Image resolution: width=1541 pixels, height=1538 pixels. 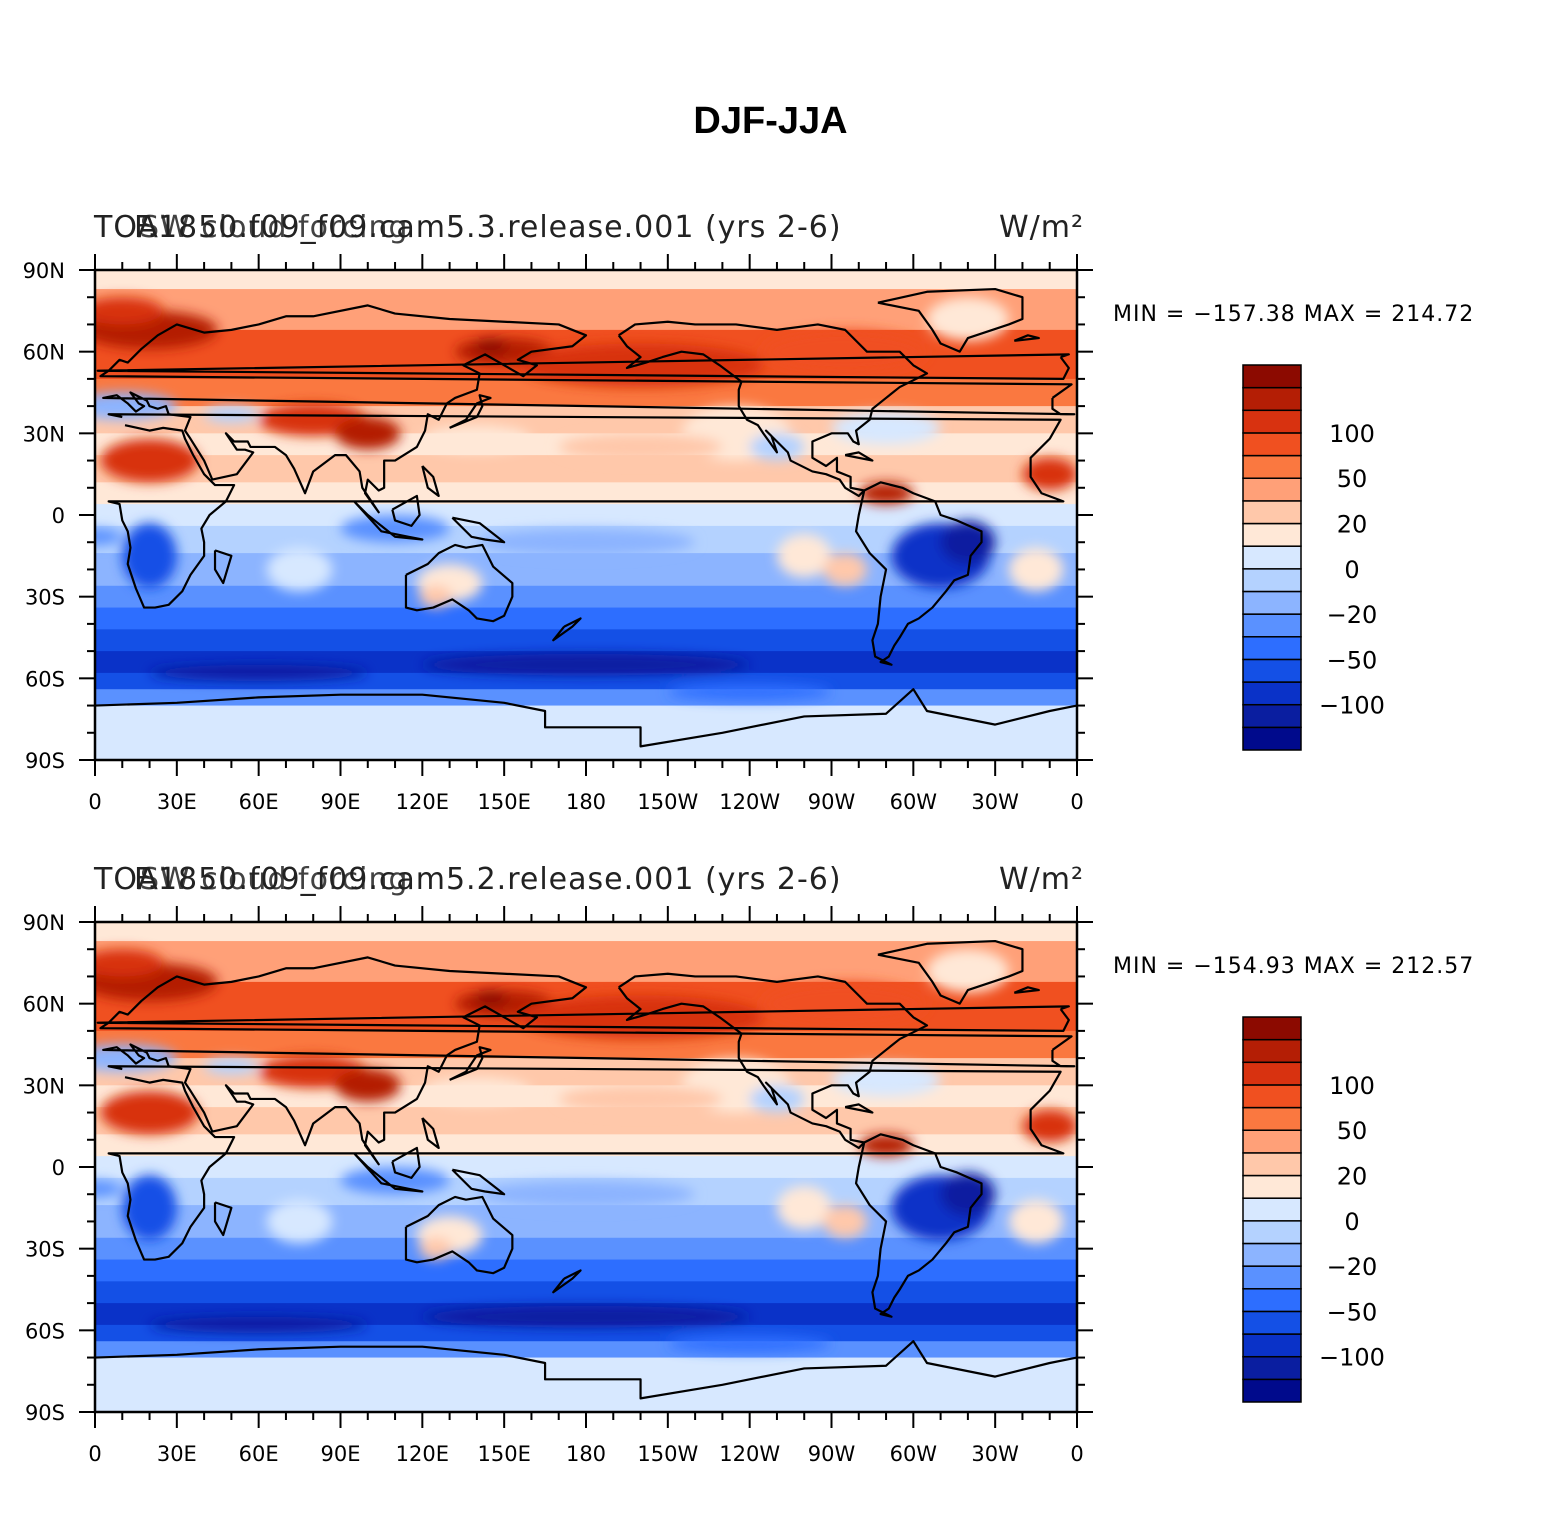 What do you see at coordinates (1352, 1177) in the screenshot?
I see `colorbar-label: 20` at bounding box center [1352, 1177].